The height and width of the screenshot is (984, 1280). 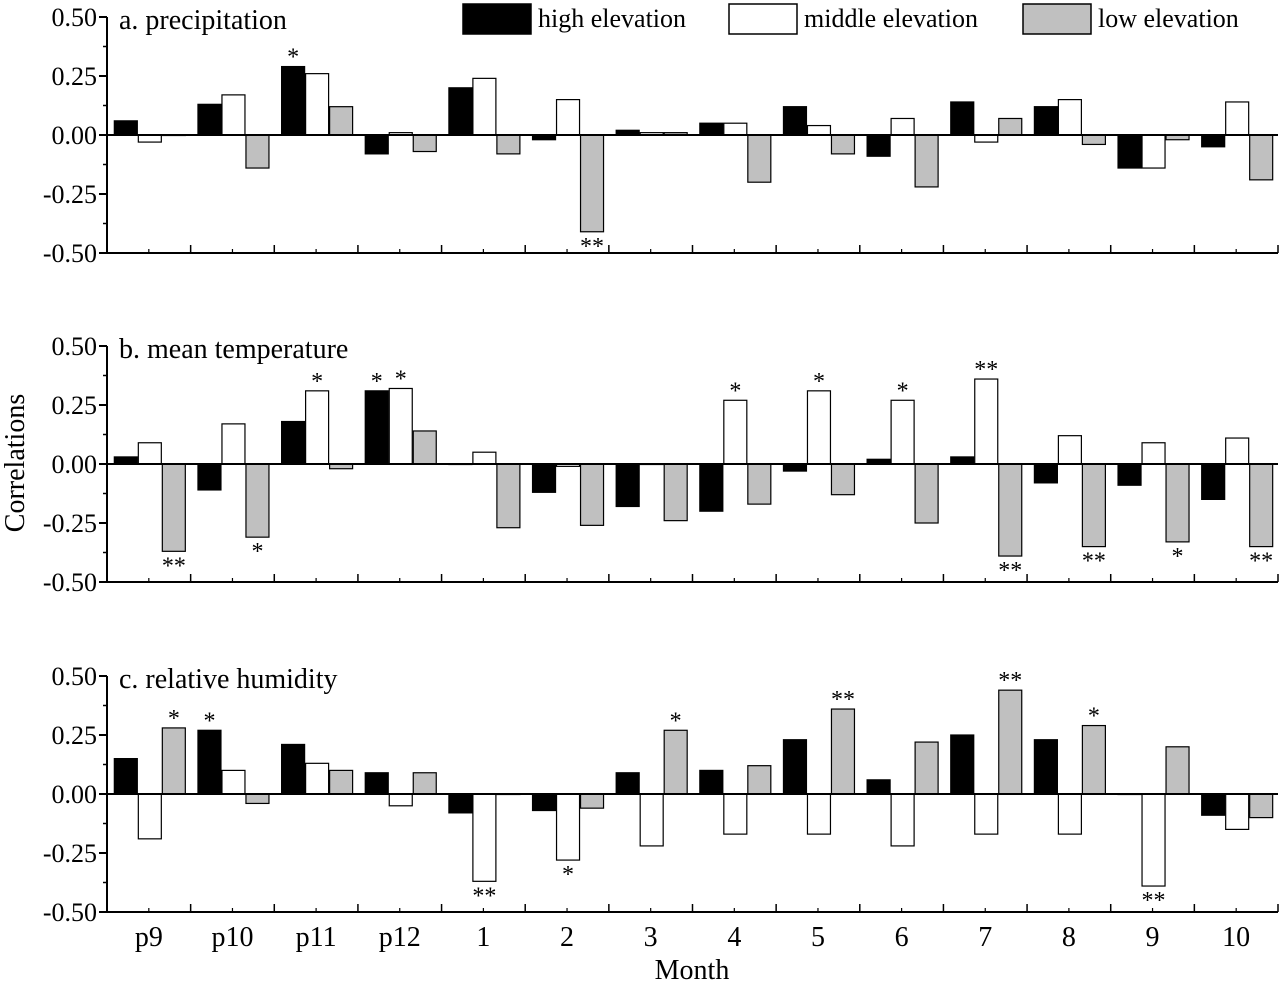 I want to click on x-tick-label: 1, so click(x=483, y=937).